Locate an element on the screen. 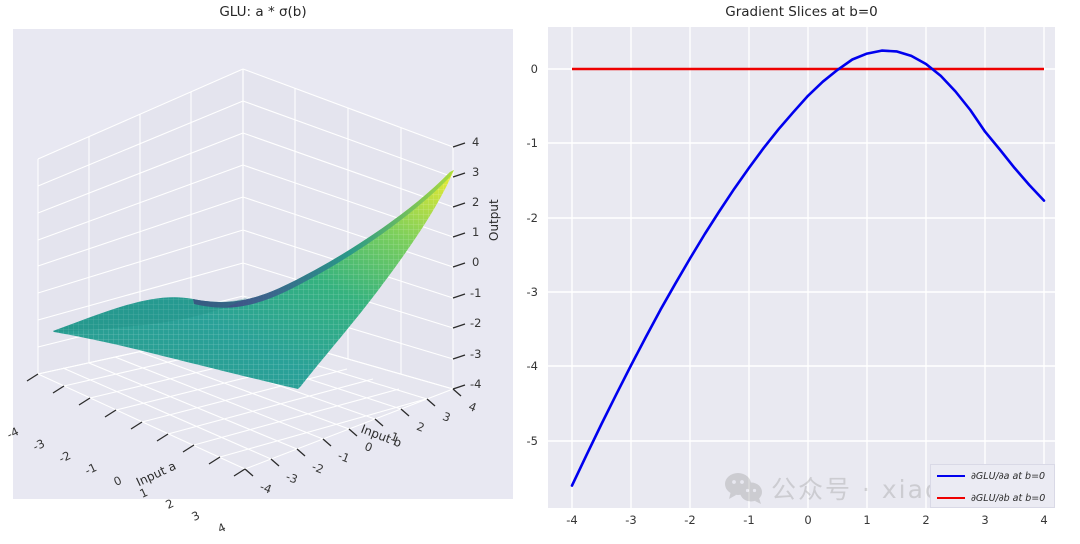 The width and height of the screenshot is (1080, 544). legend-label-dglu-db: ∂GLU/∂b at b=0 is located at coordinates (1008, 498).